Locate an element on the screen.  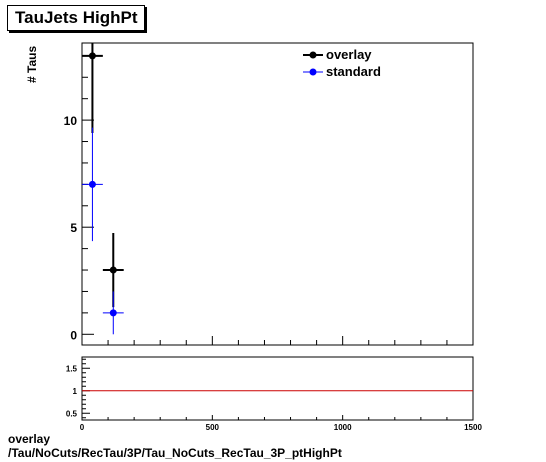
footer-line-1: overlay is located at coordinates (29, 439).